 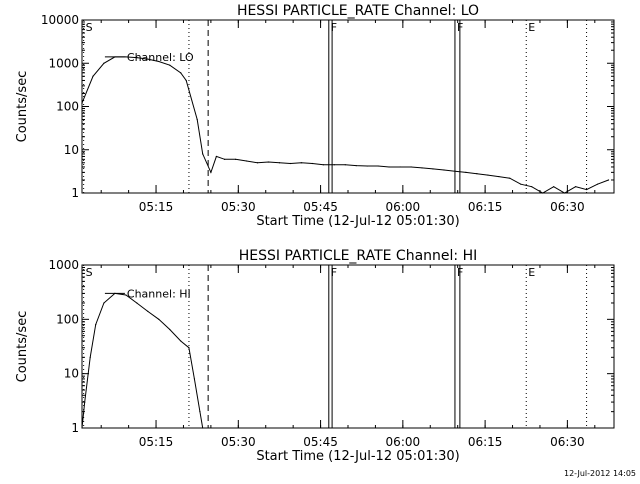 What do you see at coordinates (159, 293) in the screenshot?
I see `series-label: Channel: HI` at bounding box center [159, 293].